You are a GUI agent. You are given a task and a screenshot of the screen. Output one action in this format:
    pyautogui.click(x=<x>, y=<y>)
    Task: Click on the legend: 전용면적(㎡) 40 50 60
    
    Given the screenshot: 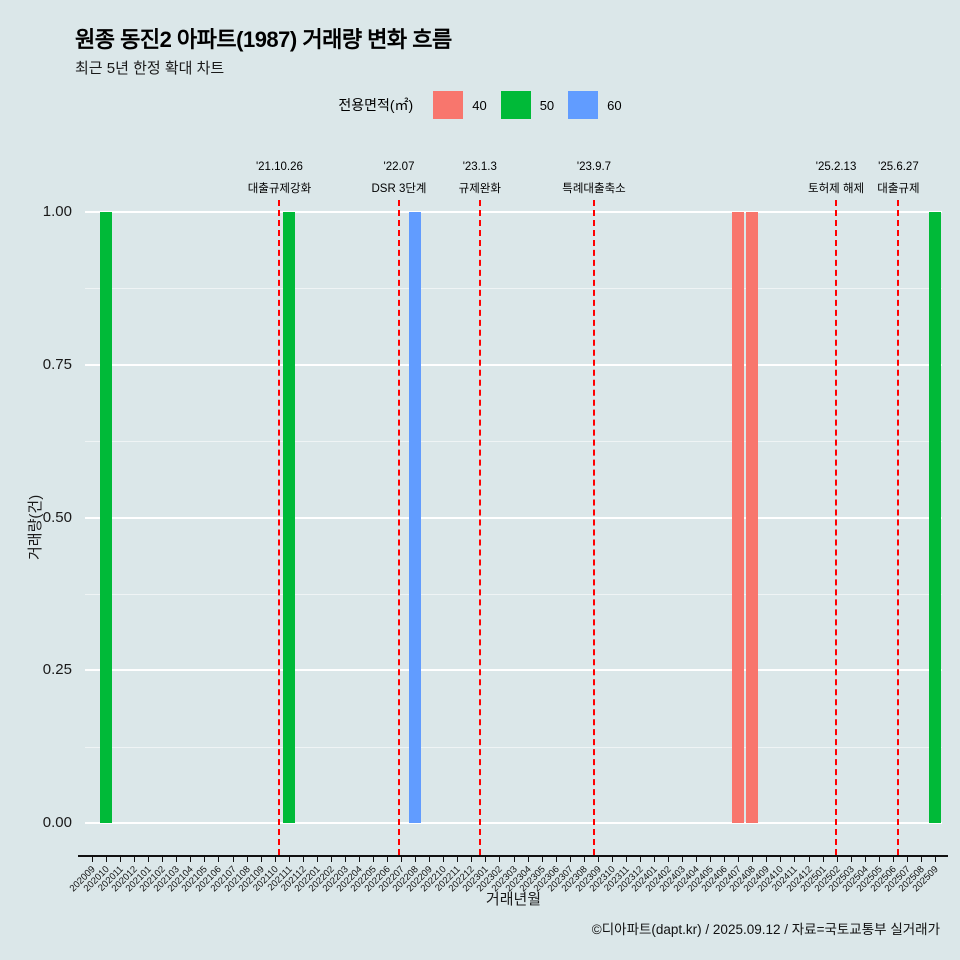 What is the action you would take?
    pyautogui.click(x=480, y=105)
    